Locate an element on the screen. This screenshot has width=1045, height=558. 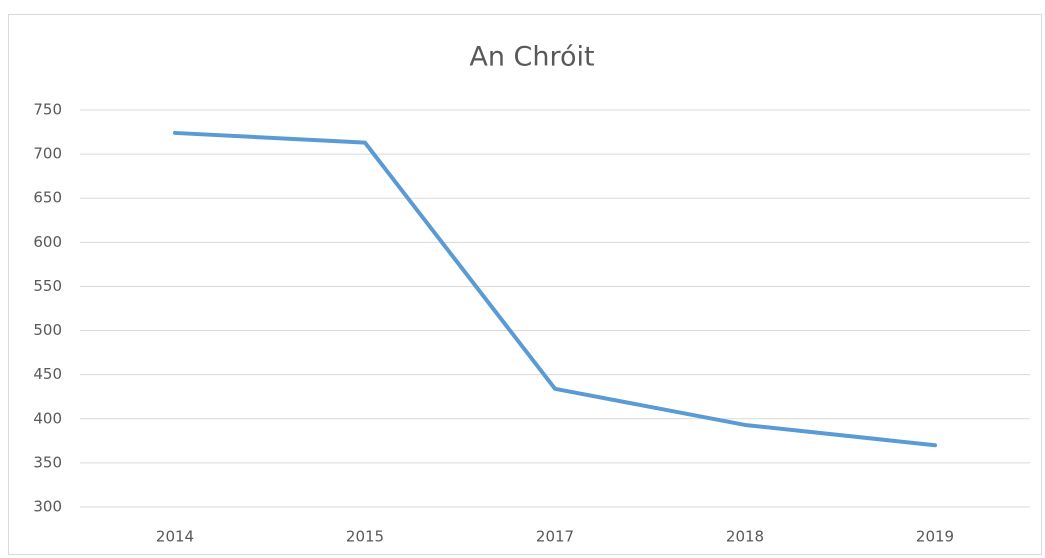
y-tick-label: 300 is located at coordinates (47, 507).